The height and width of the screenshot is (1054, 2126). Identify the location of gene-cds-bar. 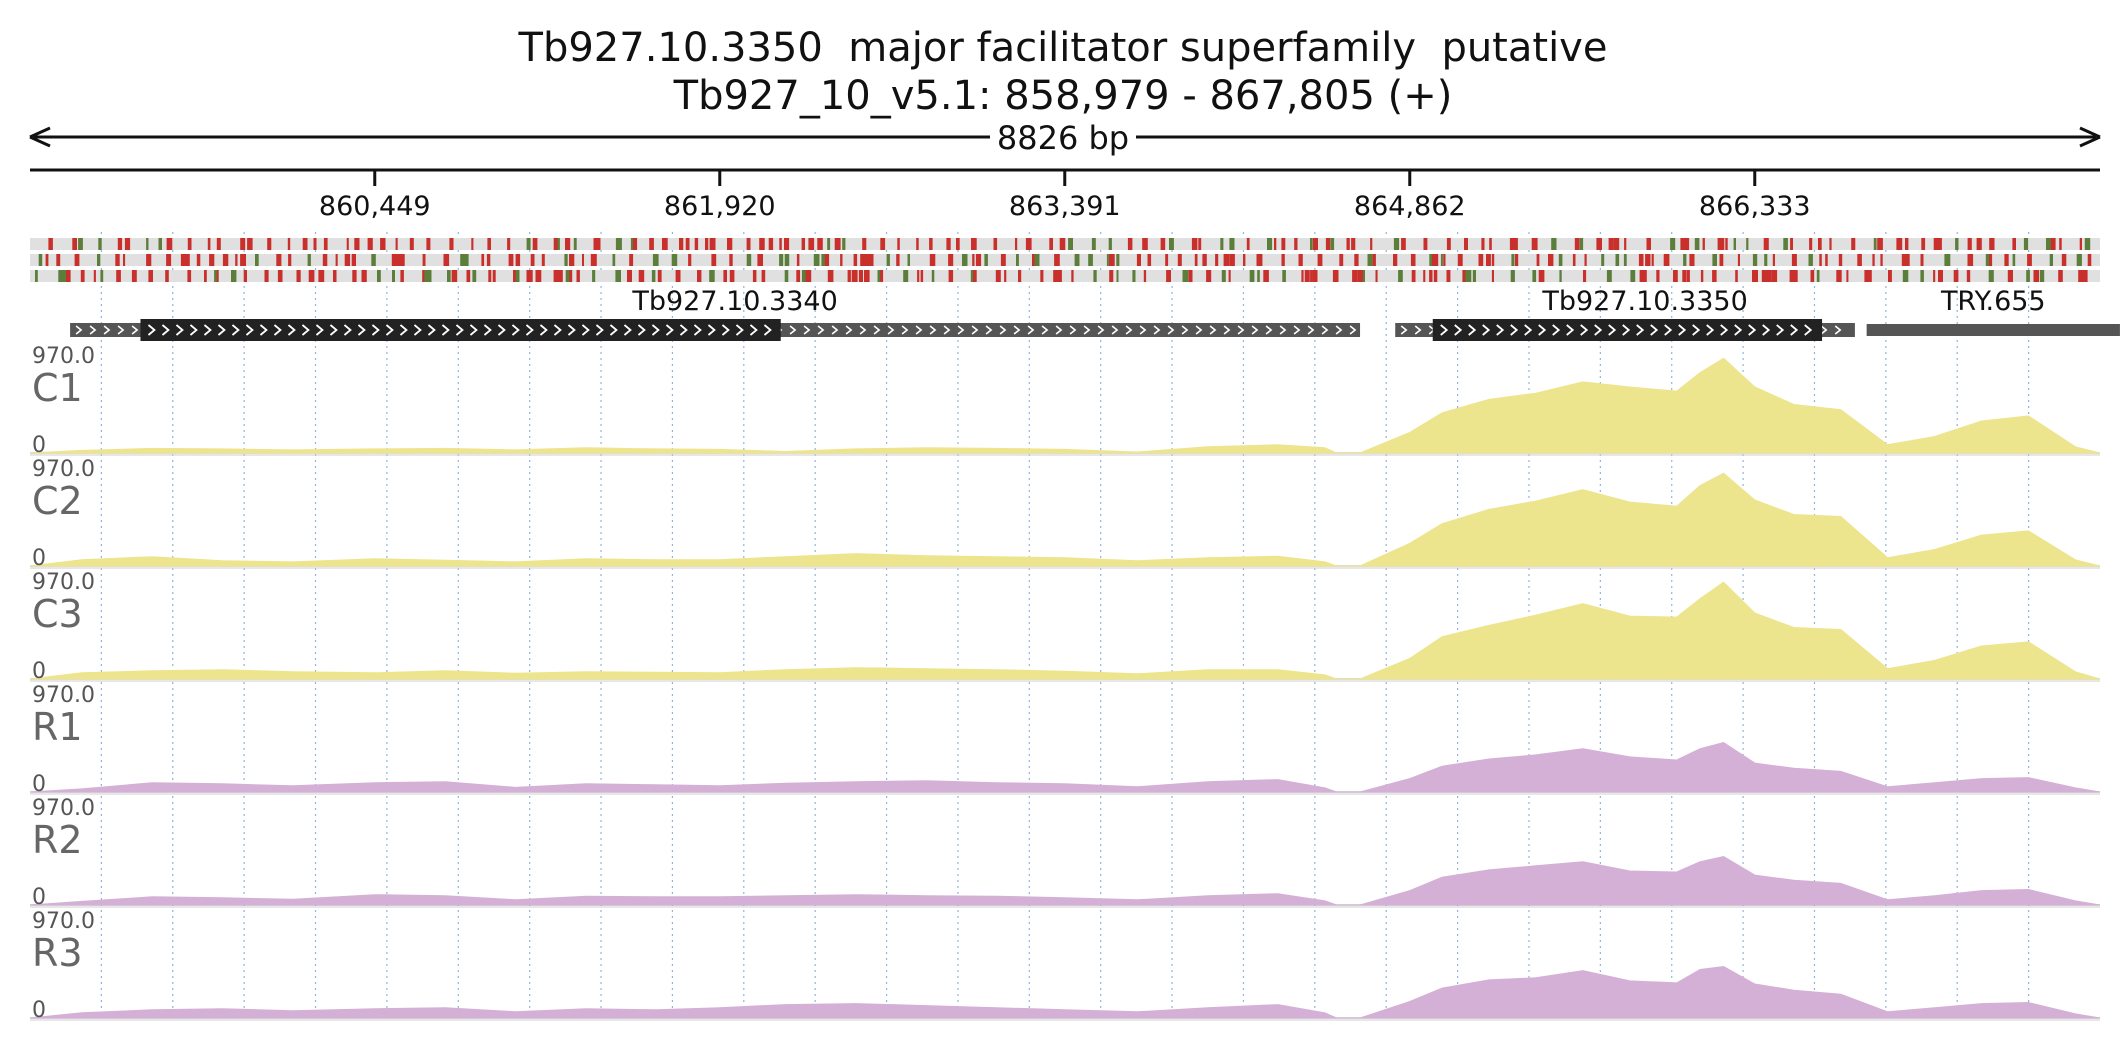
(460, 330).